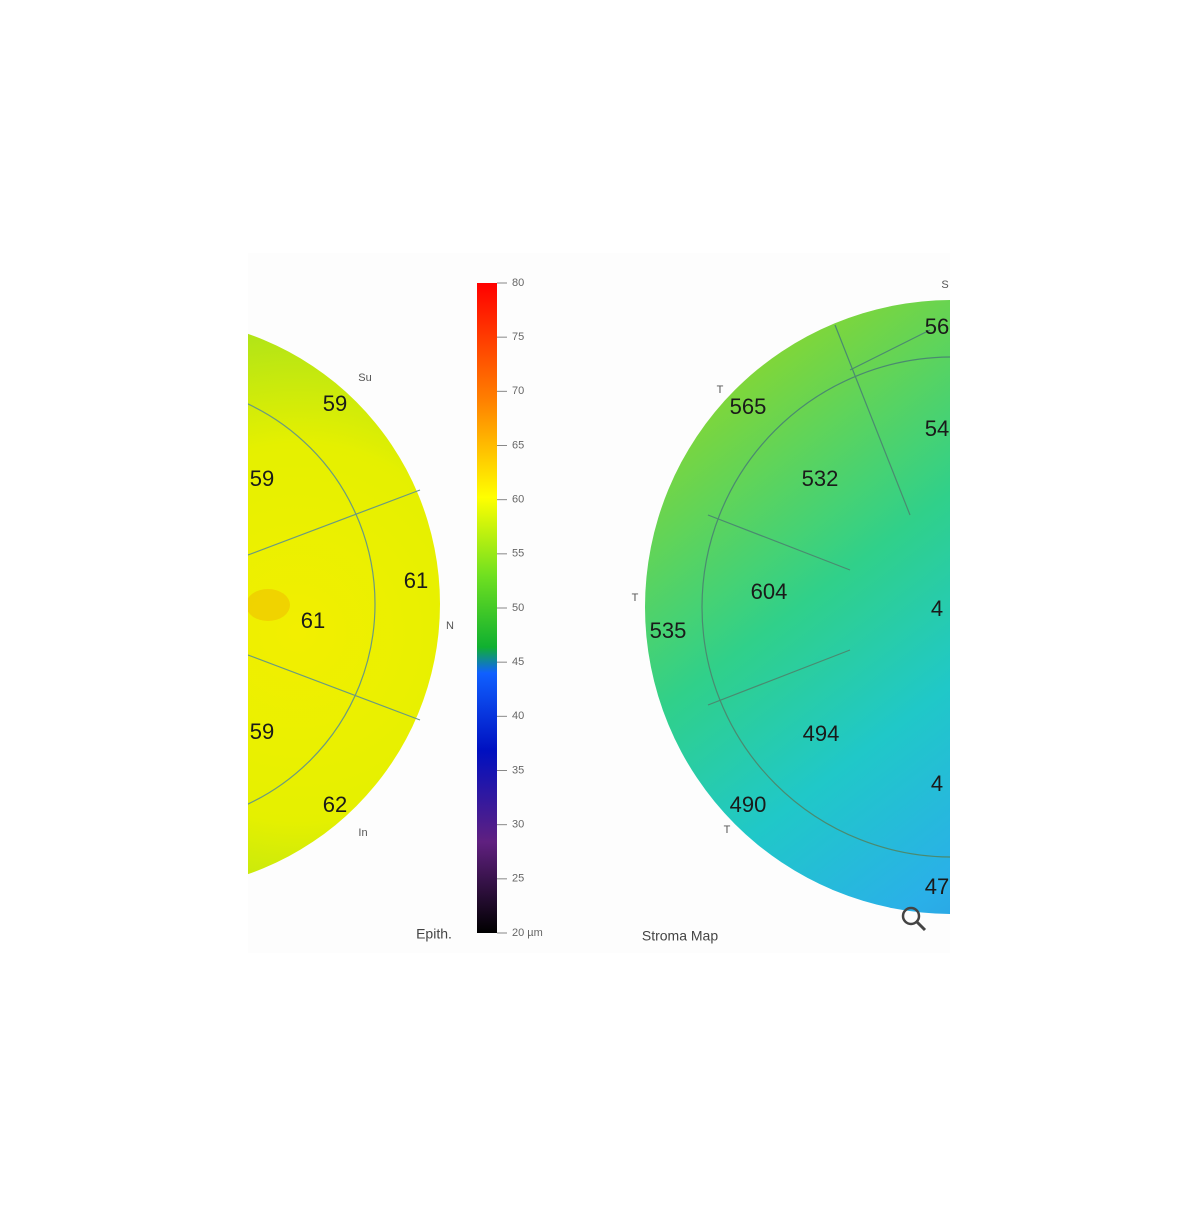 The width and height of the screenshot is (1200, 1205). I want to click on colorbar-tick-label: 45, so click(518, 662).